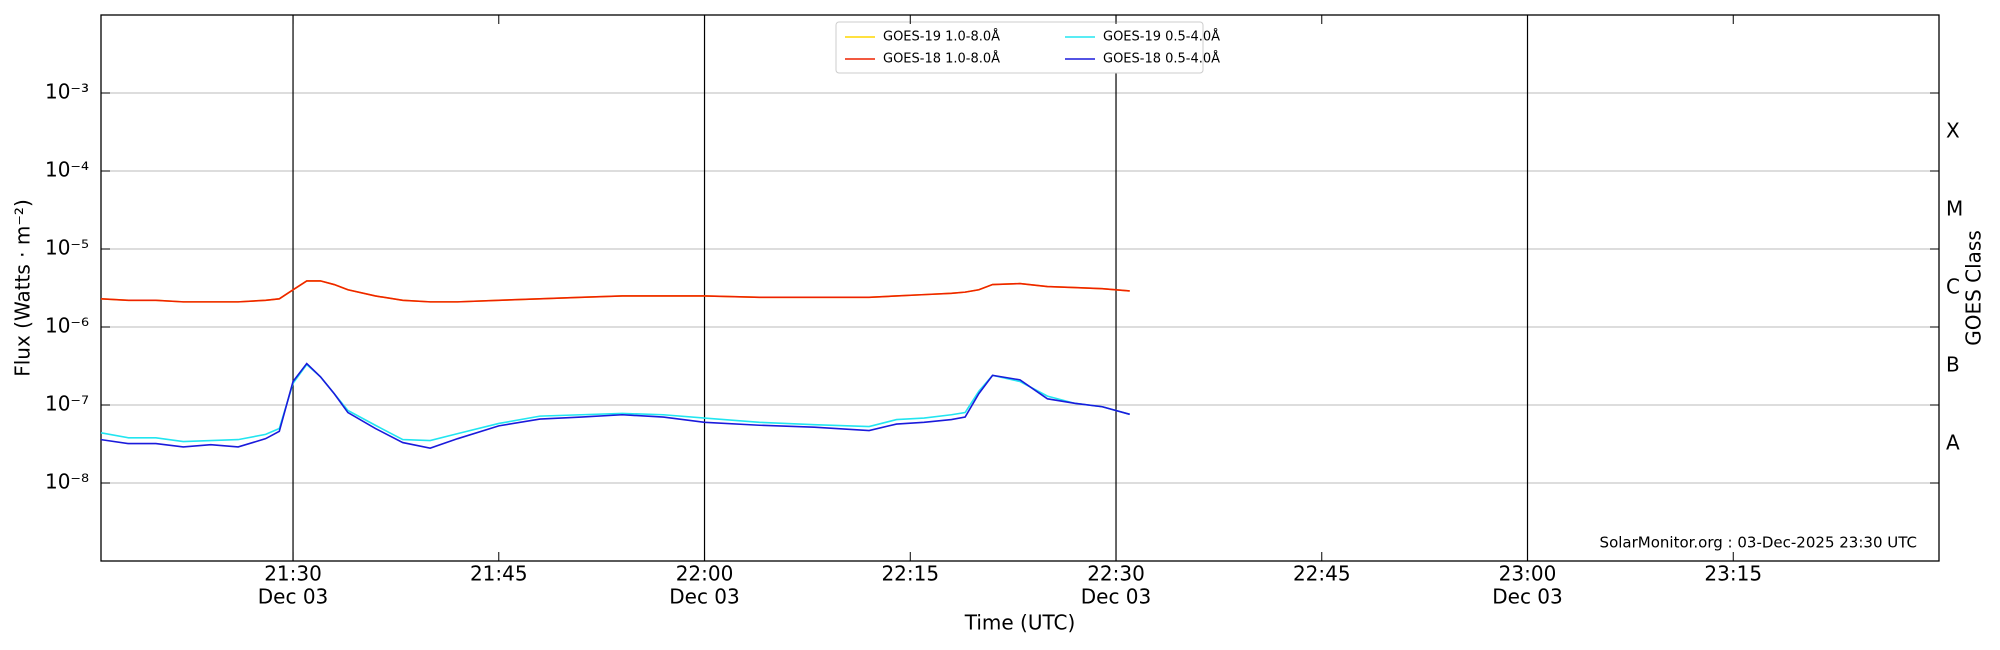  I want to click on y2-axis-label: GOES Class, so click(1974, 288).